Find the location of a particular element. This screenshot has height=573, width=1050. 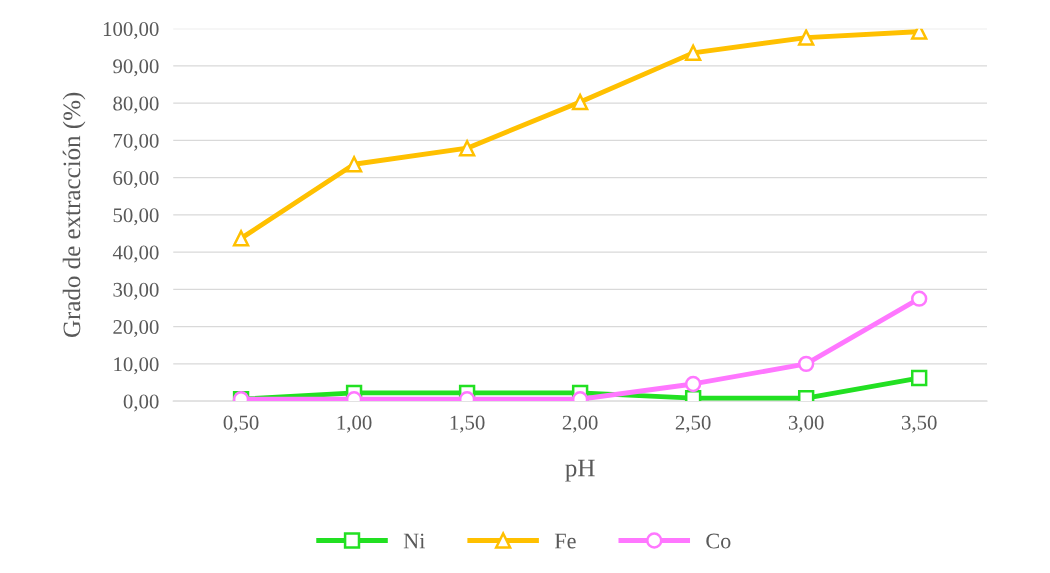

x-tick-label: 1,00 is located at coordinates (354, 424).